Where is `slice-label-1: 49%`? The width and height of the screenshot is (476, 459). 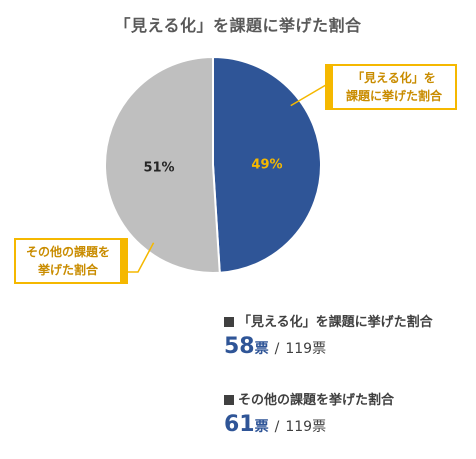
slice-label-1: 49% is located at coordinates (266, 164).